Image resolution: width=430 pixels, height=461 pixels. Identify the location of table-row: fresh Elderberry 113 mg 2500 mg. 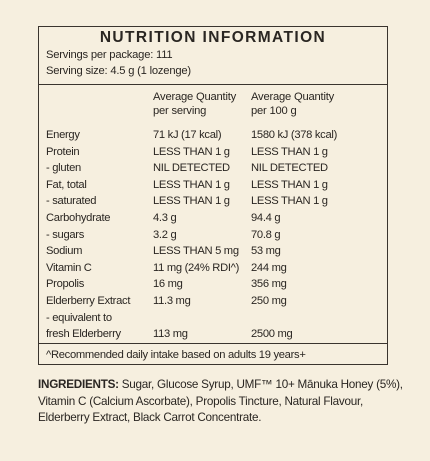
(214, 335).